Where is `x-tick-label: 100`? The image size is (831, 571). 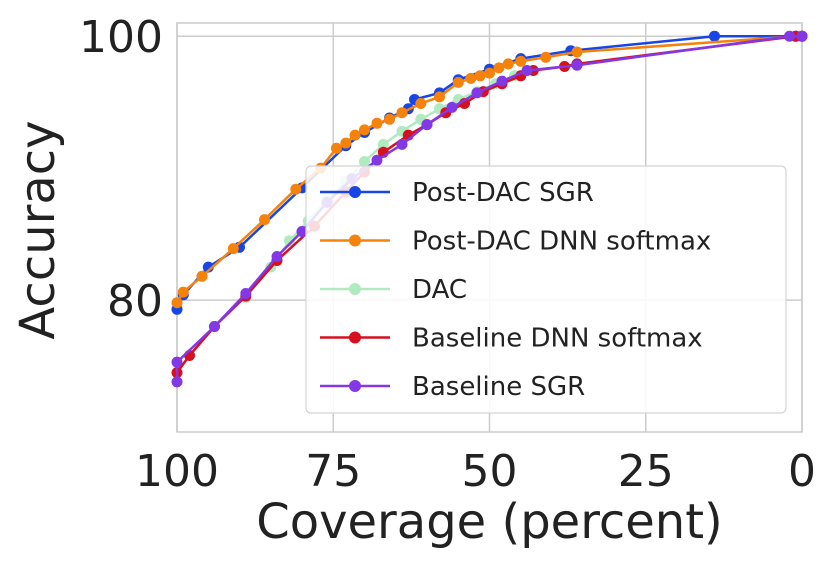 x-tick-label: 100 is located at coordinates (177, 471).